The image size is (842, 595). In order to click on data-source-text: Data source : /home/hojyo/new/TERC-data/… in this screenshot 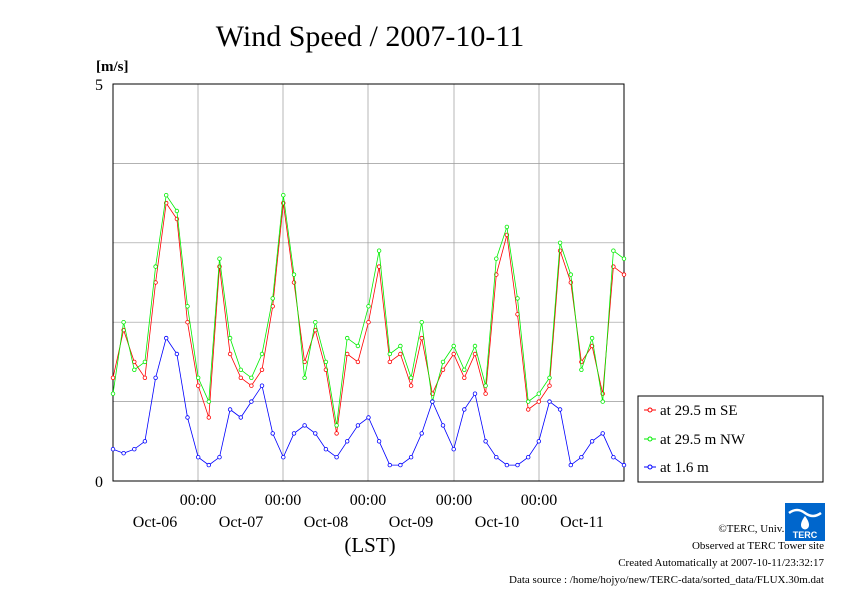, I will do `click(666, 580)`.